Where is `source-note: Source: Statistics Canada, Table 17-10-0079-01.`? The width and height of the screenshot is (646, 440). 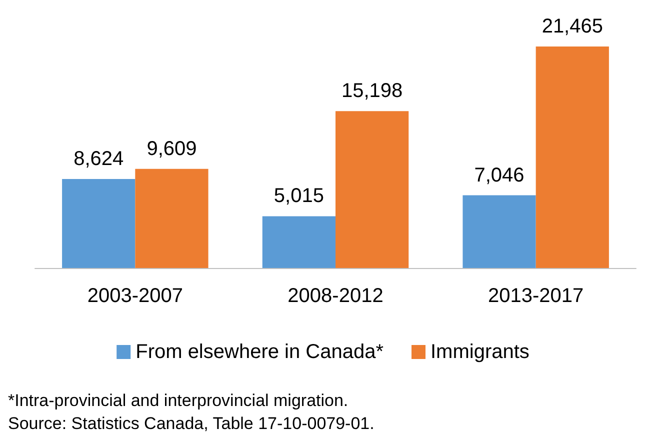
source-note: Source: Statistics Canada, Table 17-10-0079-01. is located at coordinates (191, 423).